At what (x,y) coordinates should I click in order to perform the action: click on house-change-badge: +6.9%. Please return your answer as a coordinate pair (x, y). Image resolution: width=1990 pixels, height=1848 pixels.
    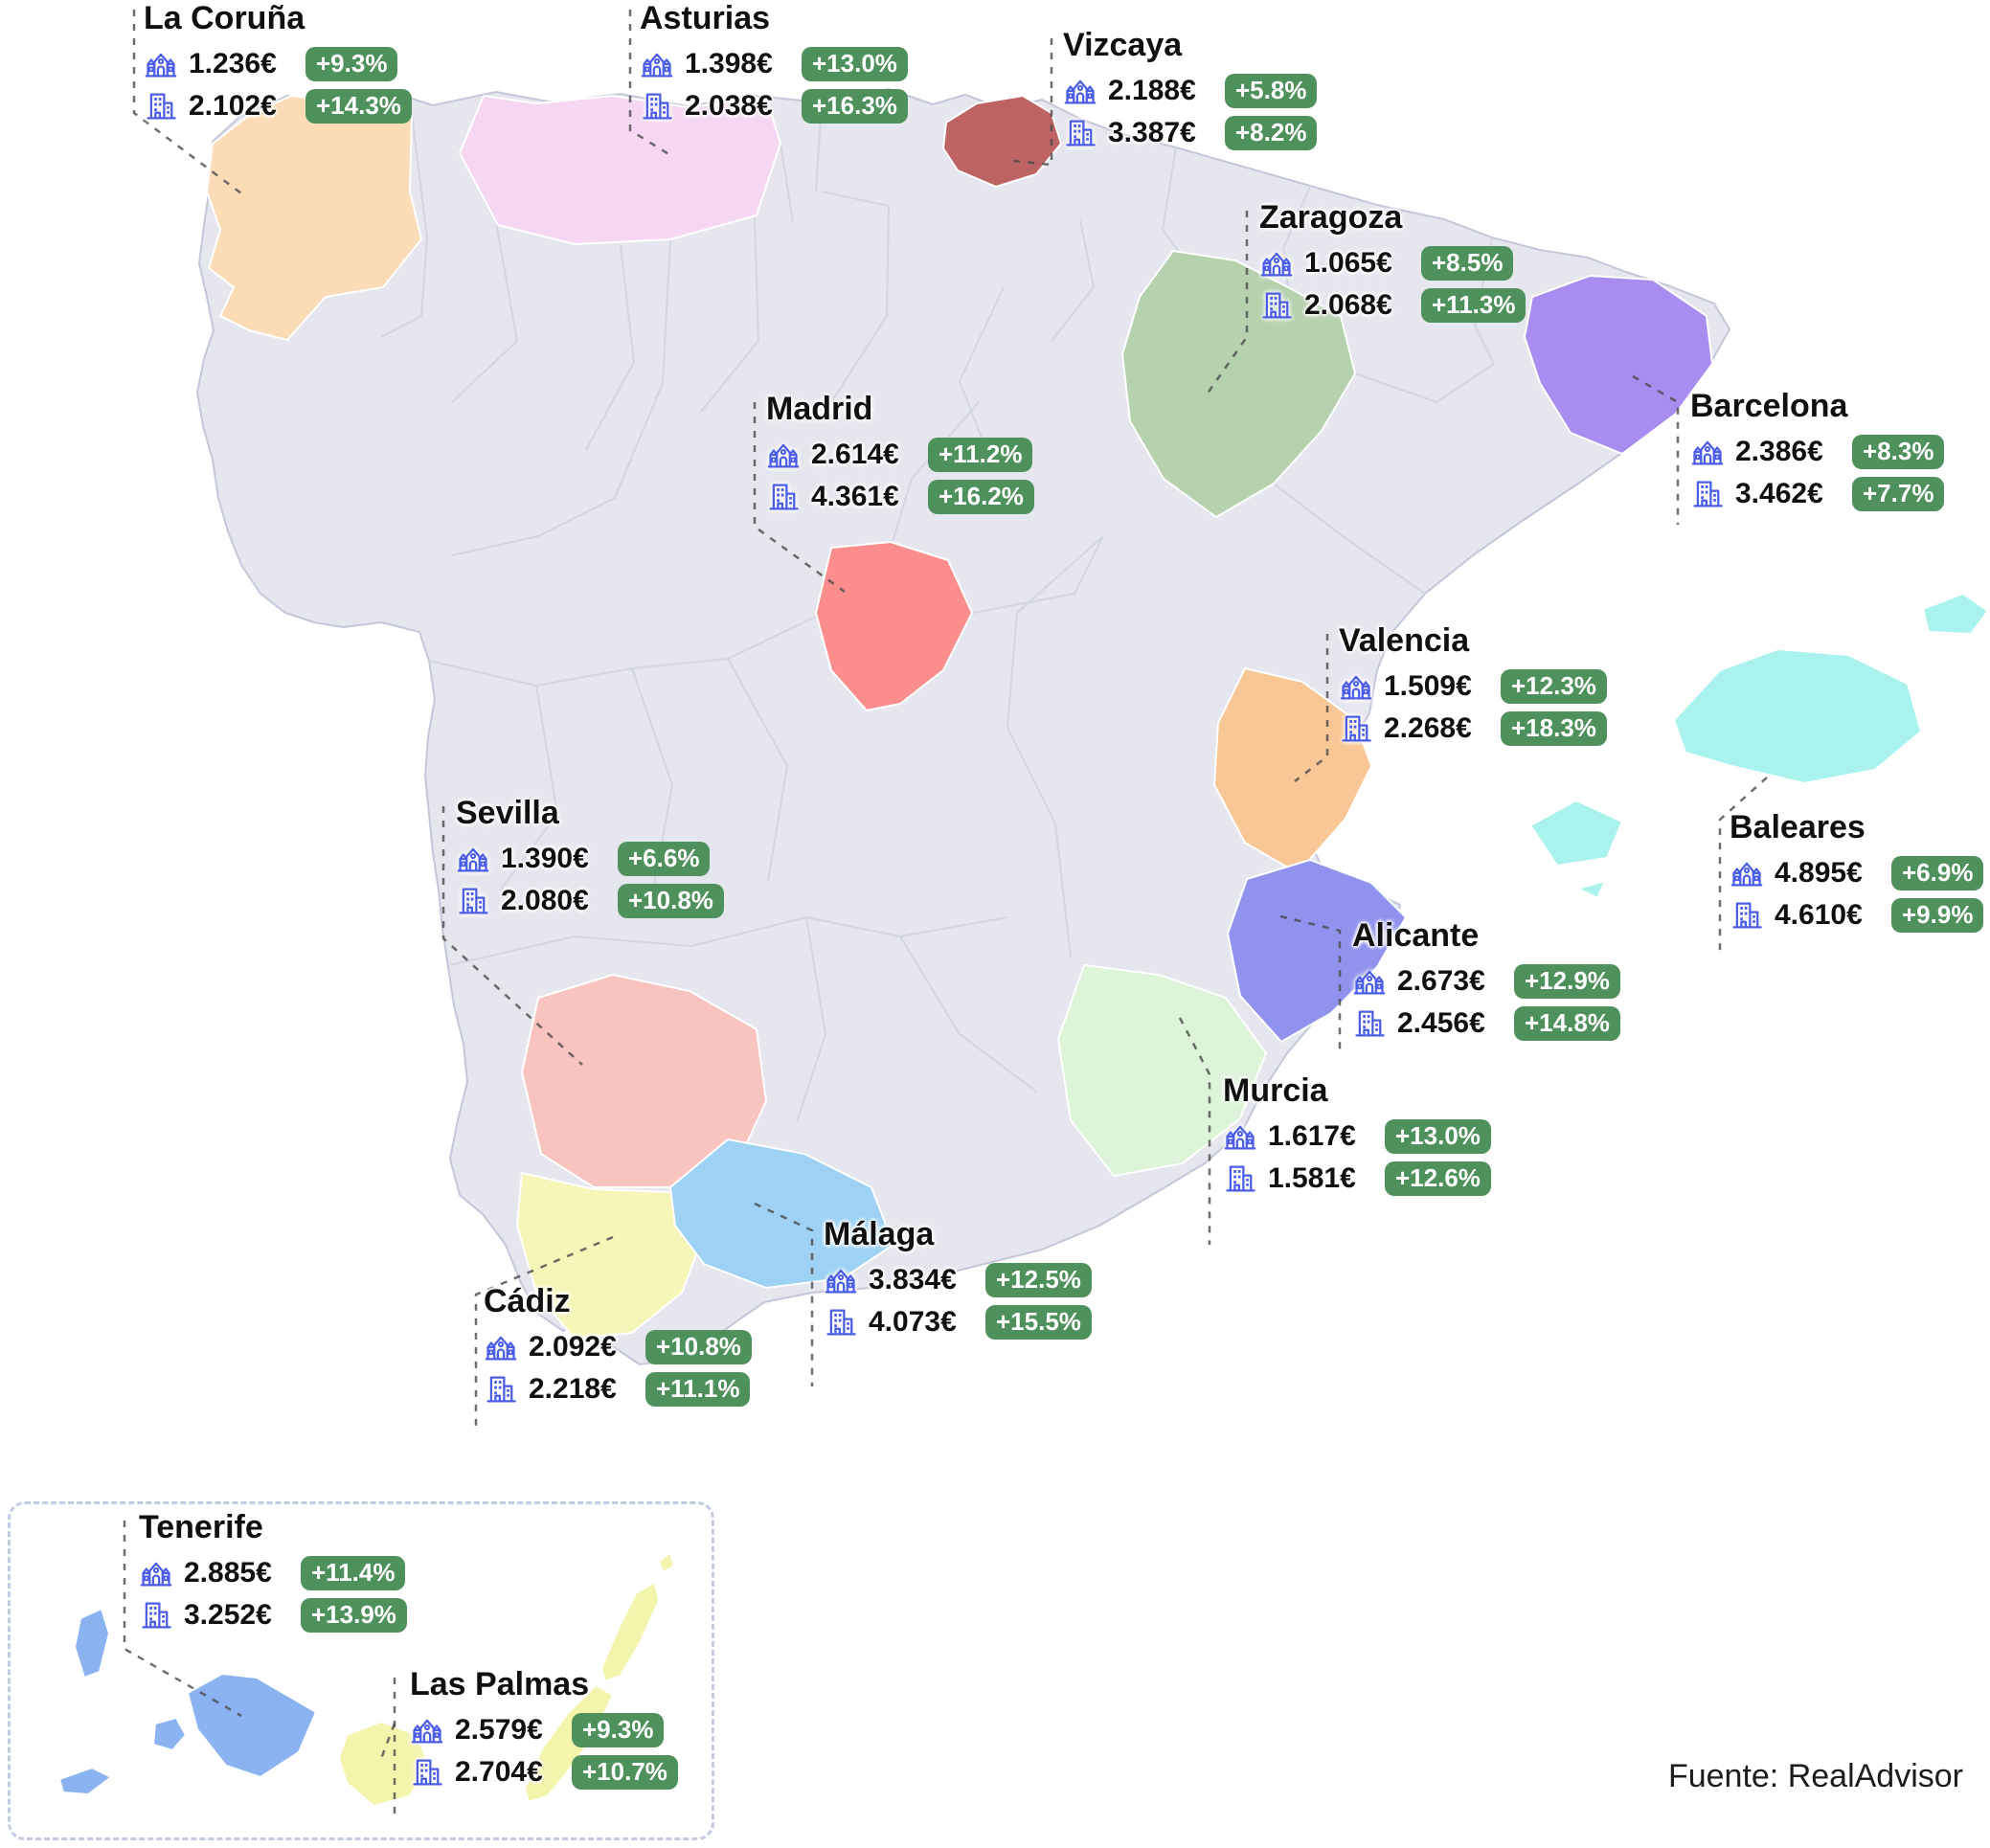
    Looking at the image, I should click on (1937, 873).